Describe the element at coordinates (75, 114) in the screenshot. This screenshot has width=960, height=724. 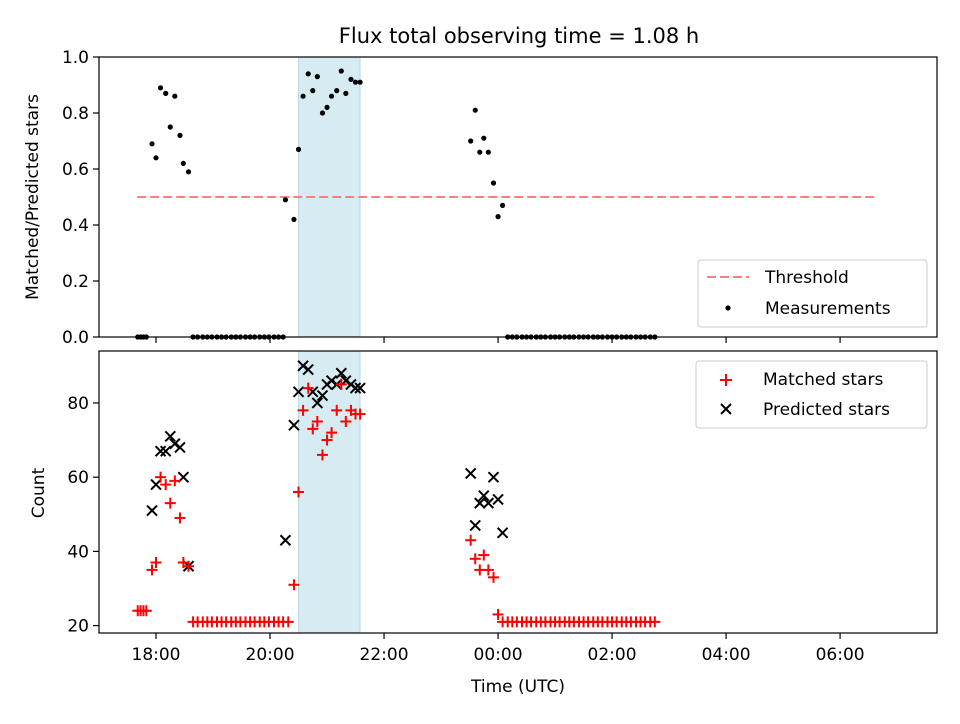
I see `y-tick-label: 0.8` at that location.